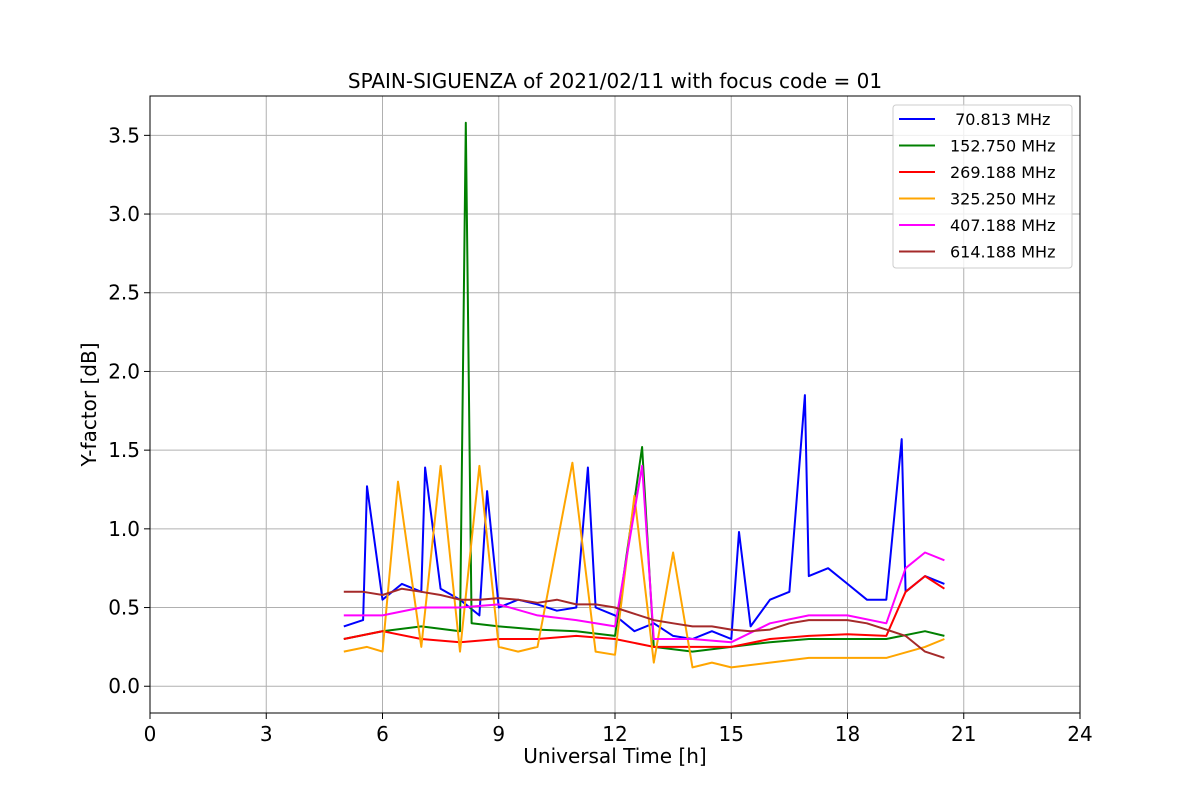 This screenshot has height=800, width=1200. Describe the element at coordinates (124, 214) in the screenshot. I see `y-tick-label: 3.0` at that location.